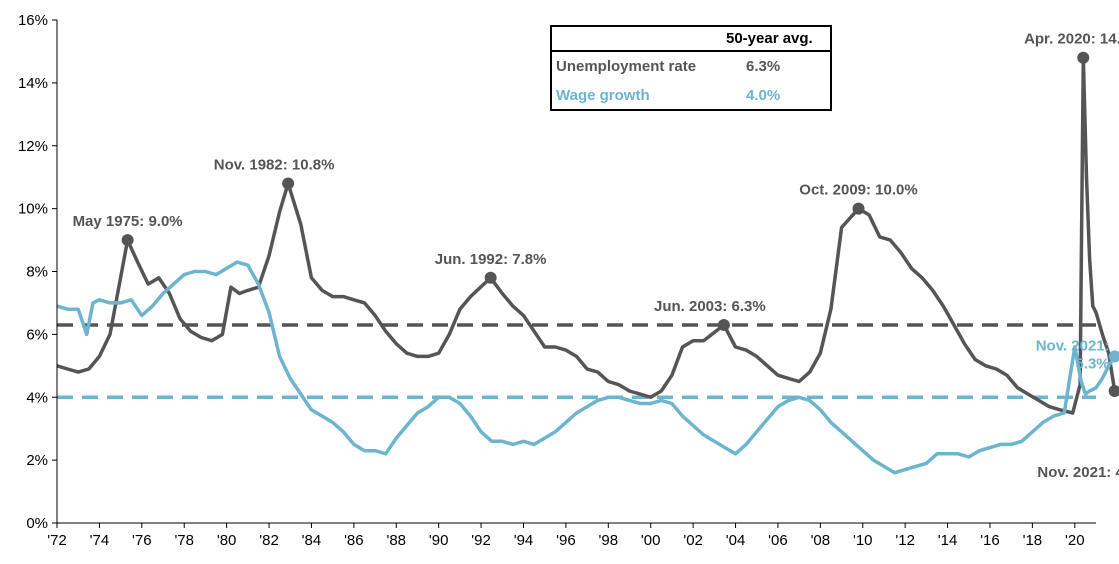 The height and width of the screenshot is (564, 1119). I want to click on x-tick-label: '18, so click(1033, 540).